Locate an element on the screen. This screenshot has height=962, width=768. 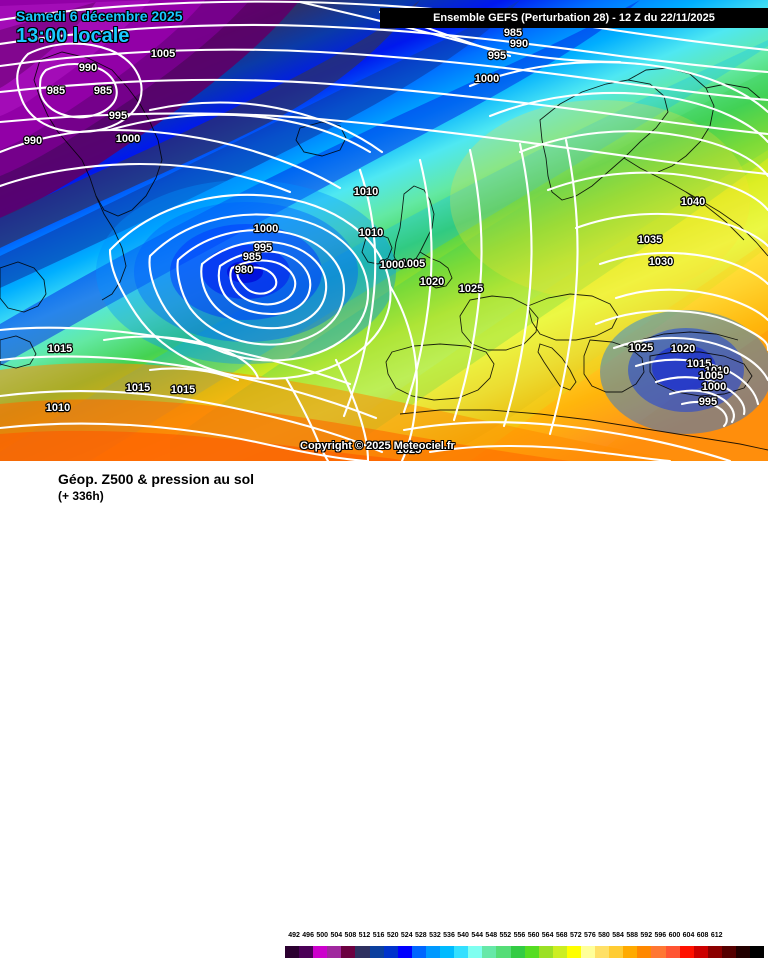
colorbar-tick: 552 is located at coordinates (505, 935).